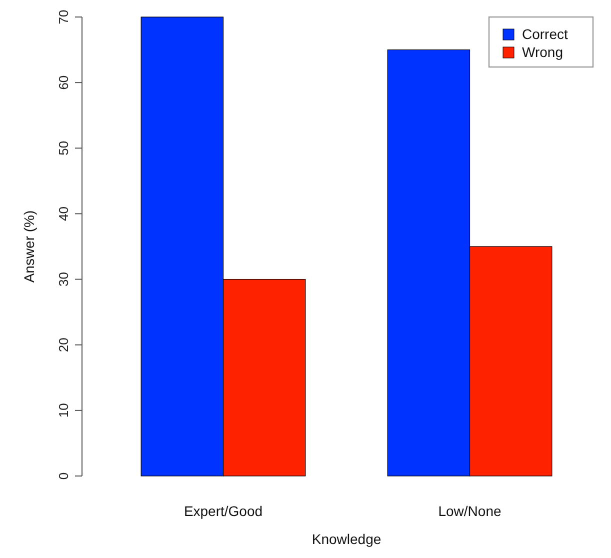 This screenshot has width=611, height=558. I want to click on x-tick-label: Low/None, so click(470, 511).